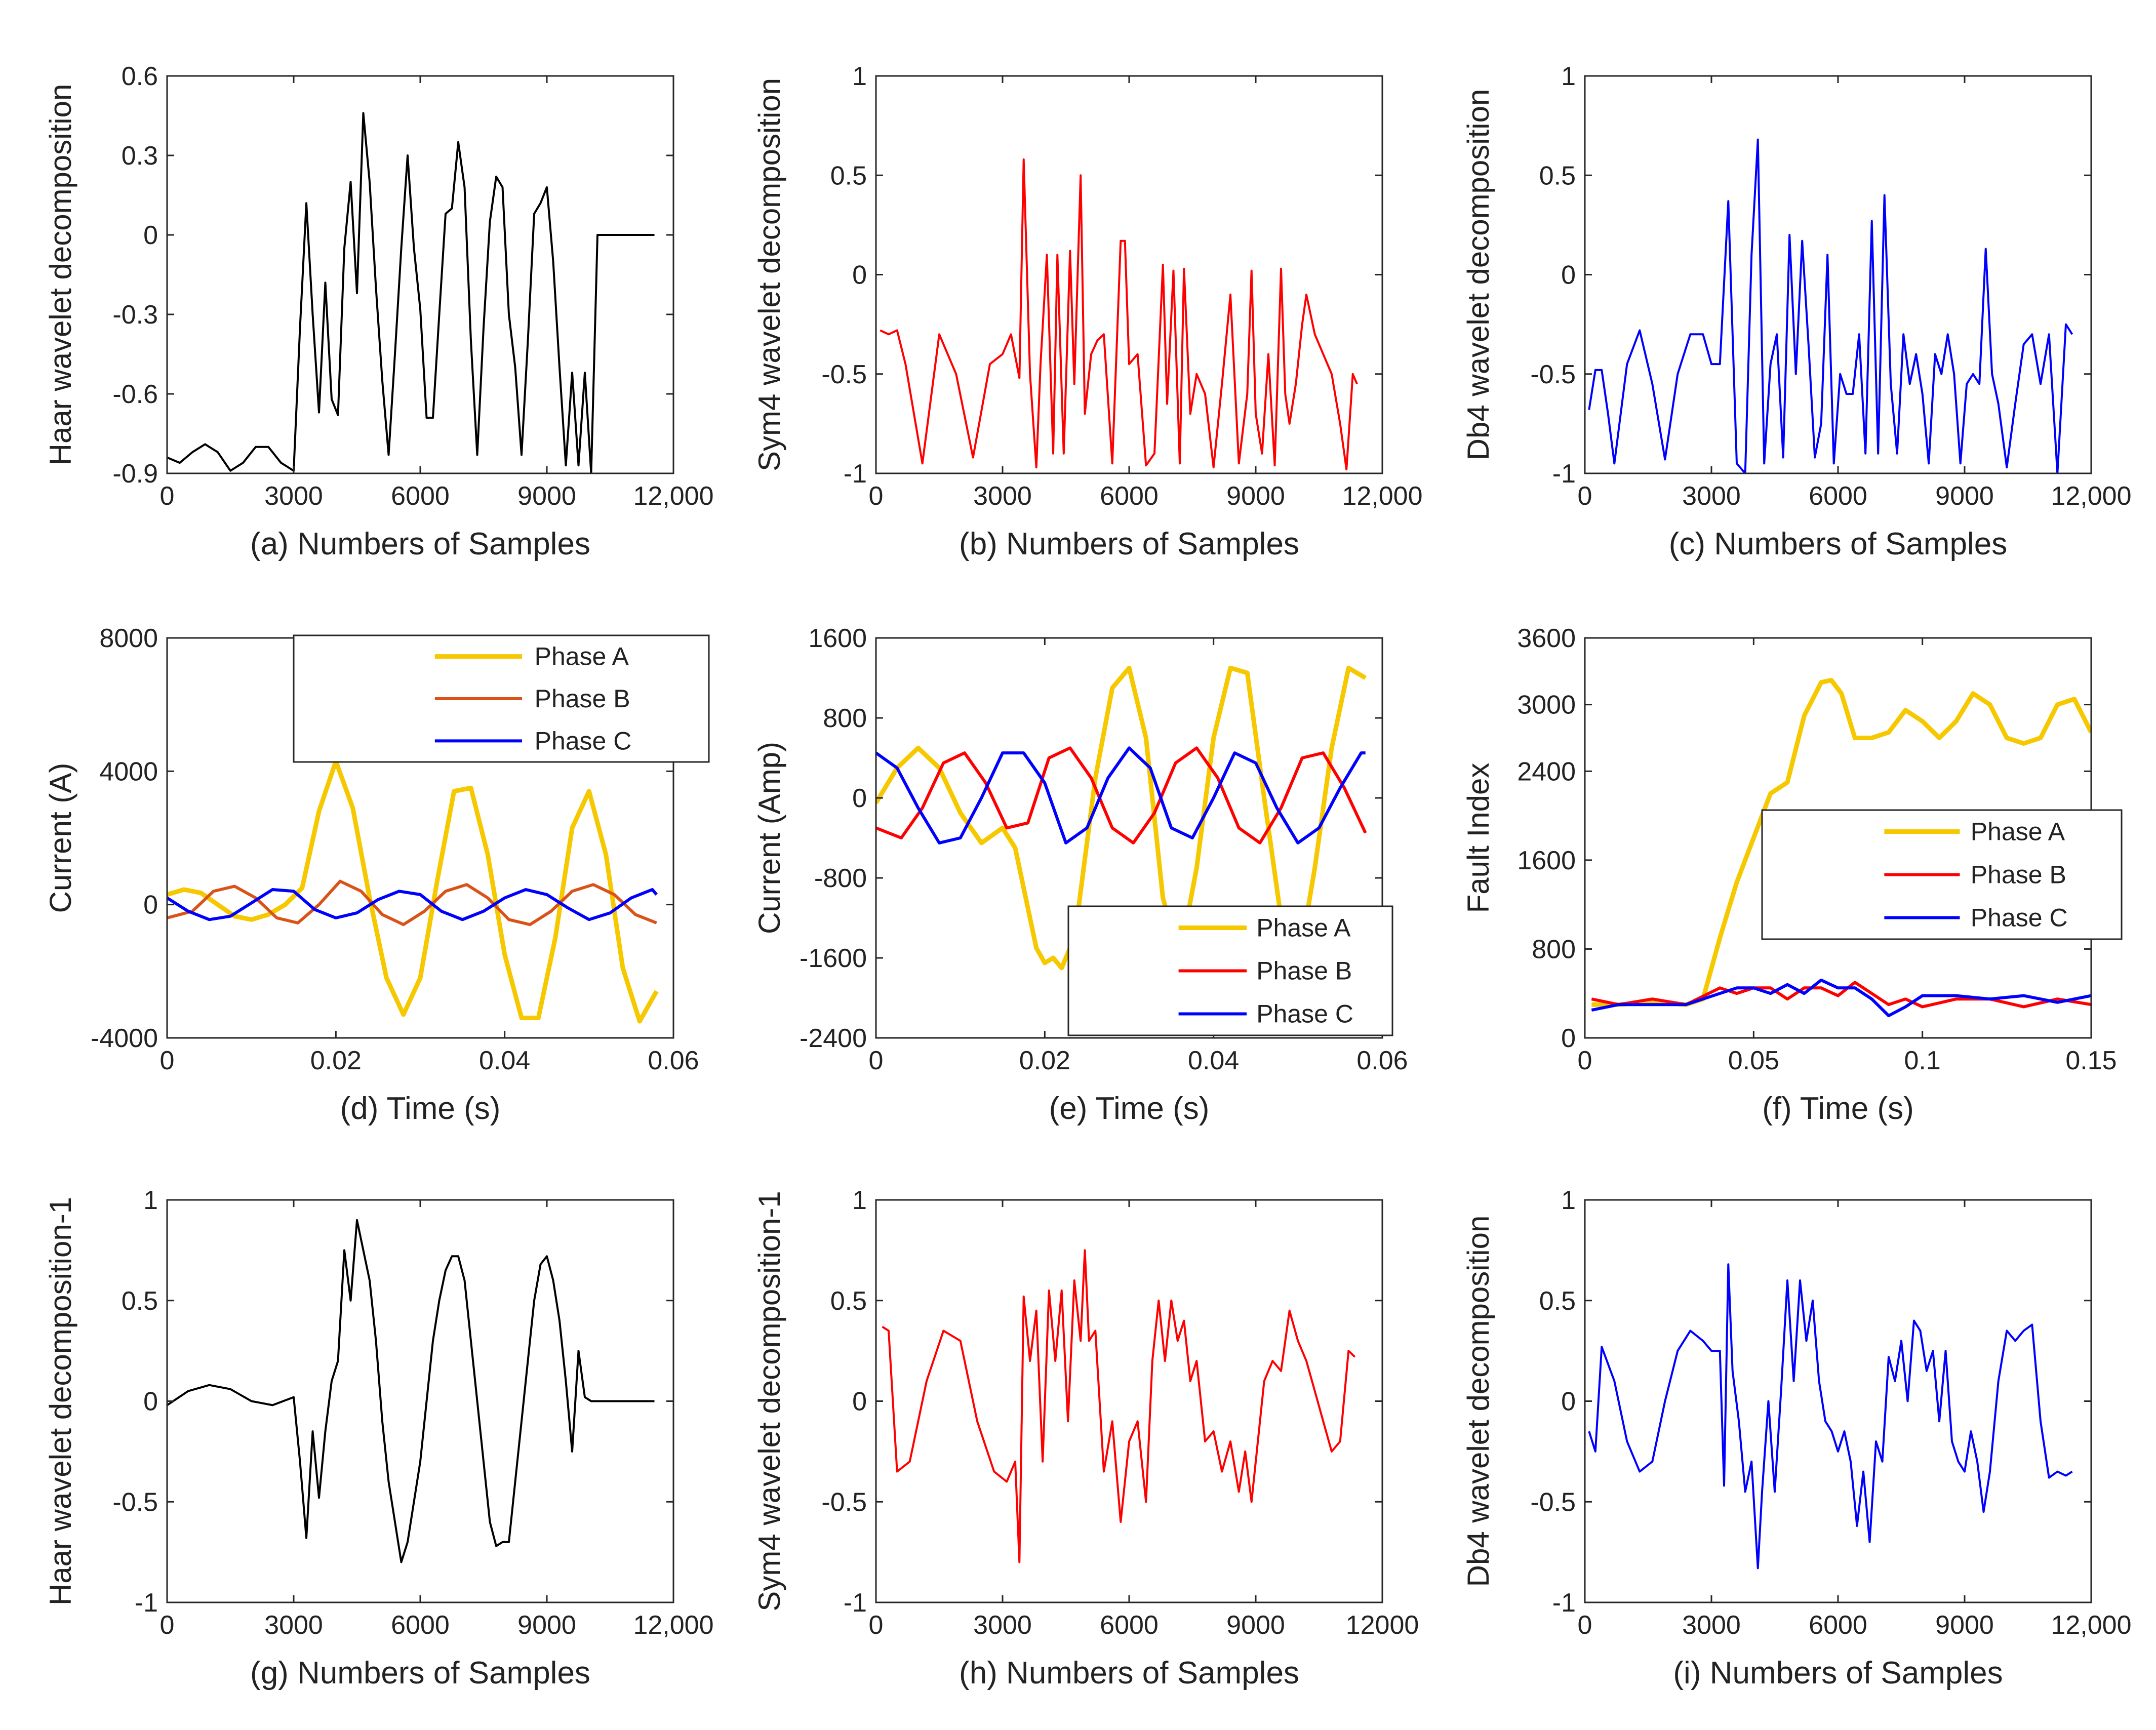 The image size is (2156, 1730). What do you see at coordinates (769, 274) in the screenshot?
I see `y-axis-label-b: Sym4 wavelet decomposition` at bounding box center [769, 274].